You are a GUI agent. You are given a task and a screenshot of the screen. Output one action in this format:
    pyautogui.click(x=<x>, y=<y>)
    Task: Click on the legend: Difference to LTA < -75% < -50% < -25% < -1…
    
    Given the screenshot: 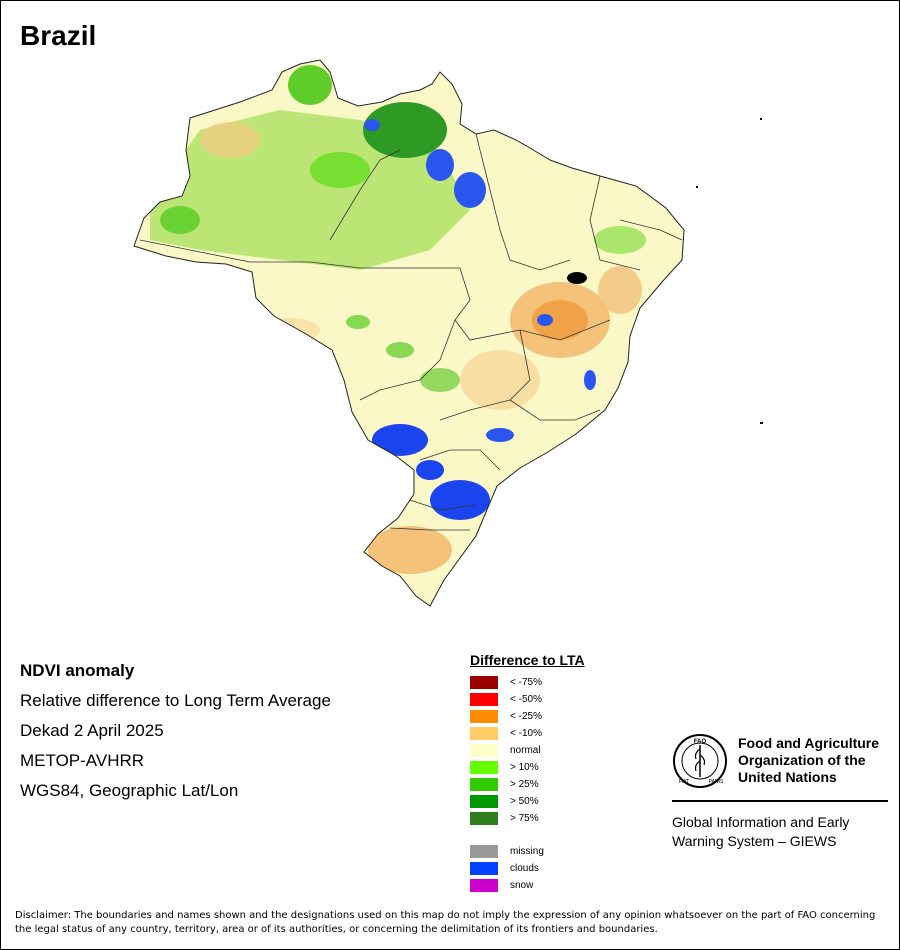 What is the action you would take?
    pyautogui.click(x=527, y=773)
    